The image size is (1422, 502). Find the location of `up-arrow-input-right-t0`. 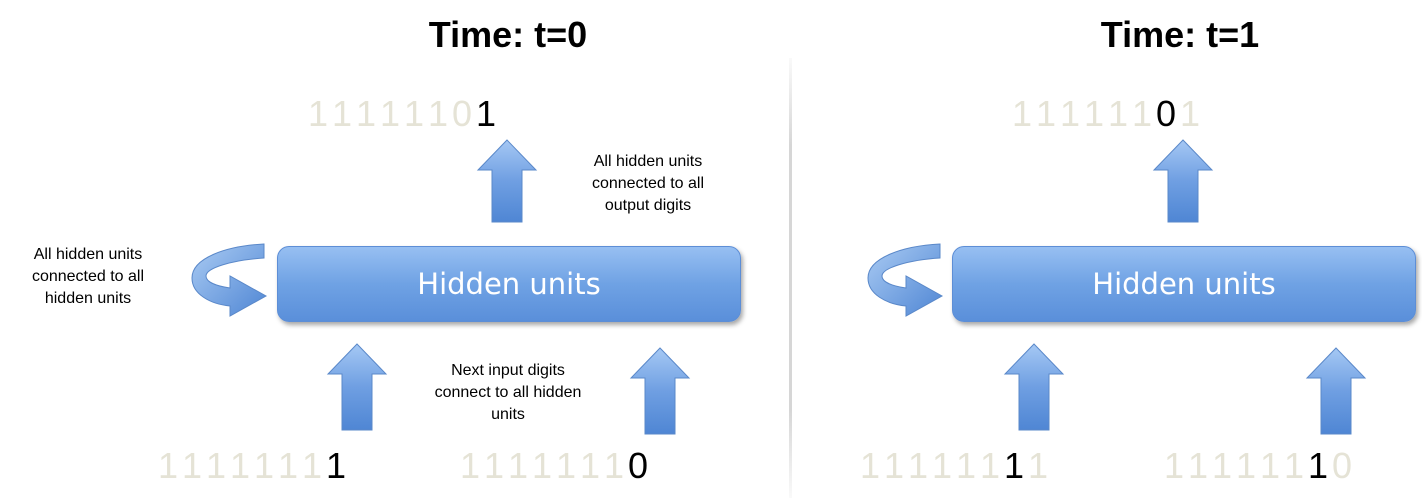

up-arrow-input-right-t0 is located at coordinates (660, 391).